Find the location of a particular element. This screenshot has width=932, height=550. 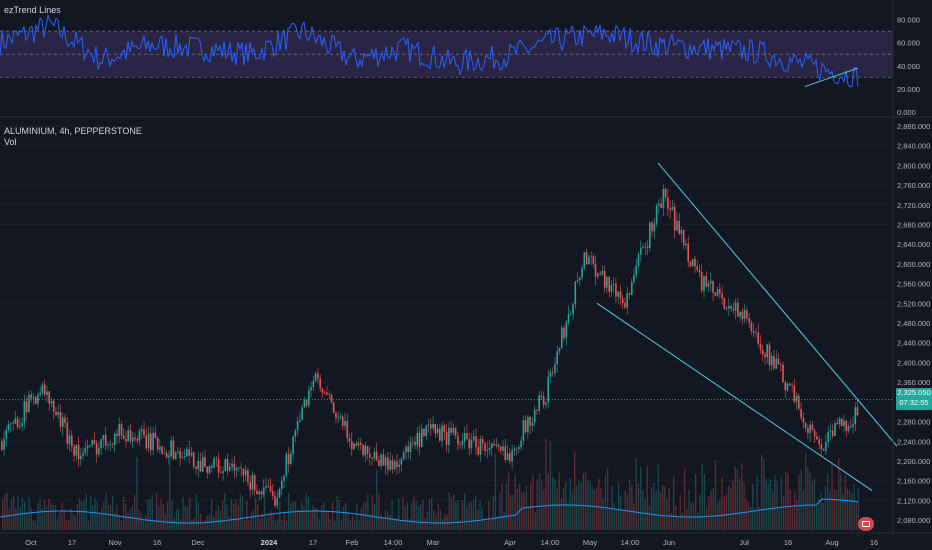

x-tick-17: Aug is located at coordinates (831, 542).